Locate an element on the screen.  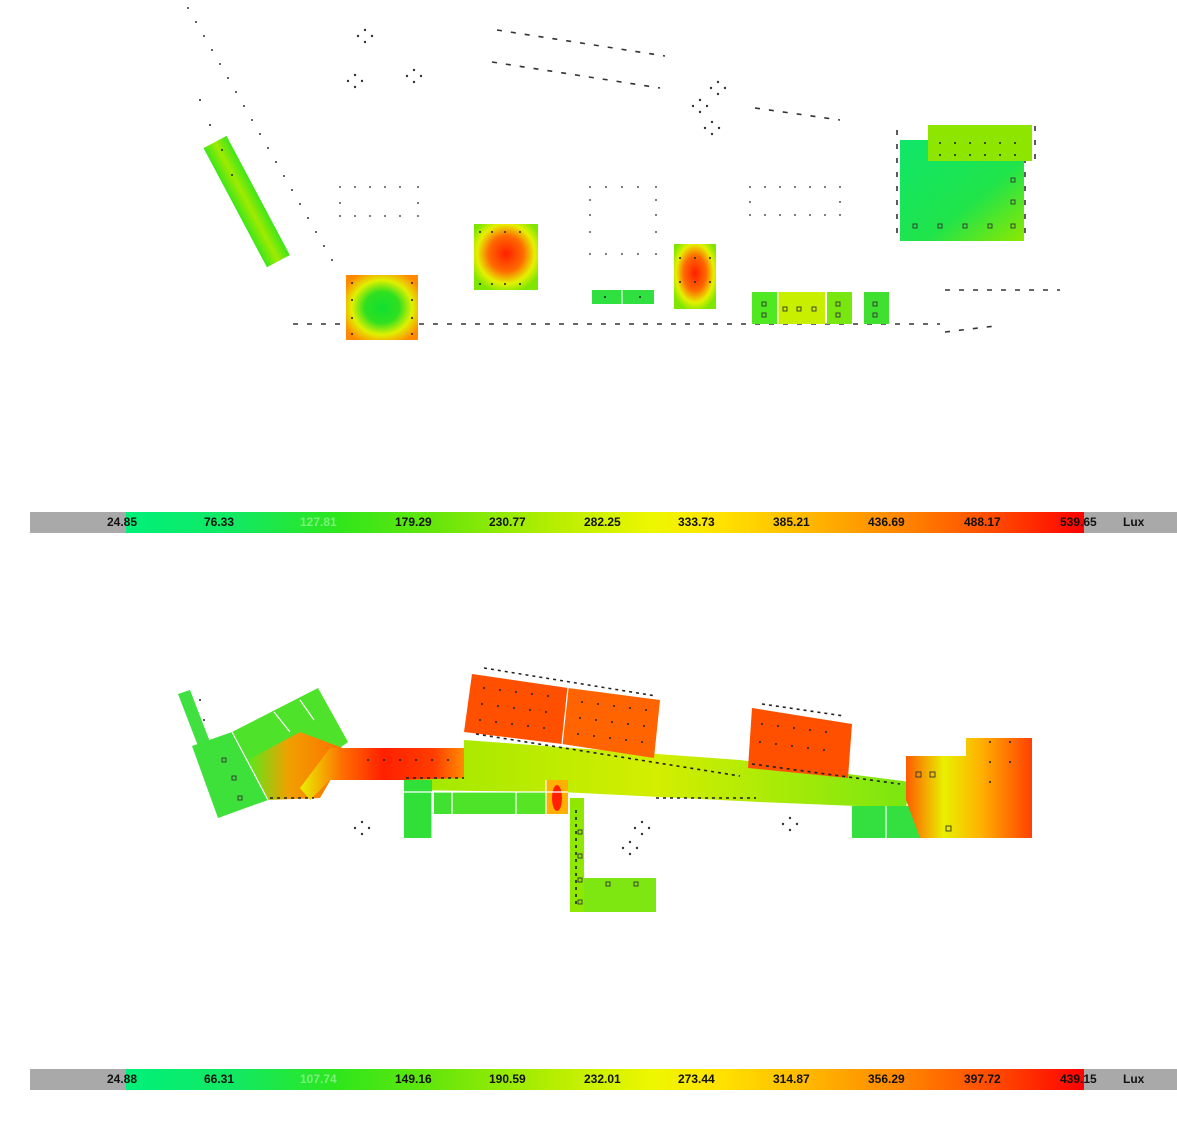
illuminance-zones is located at coordinates (617, 232).